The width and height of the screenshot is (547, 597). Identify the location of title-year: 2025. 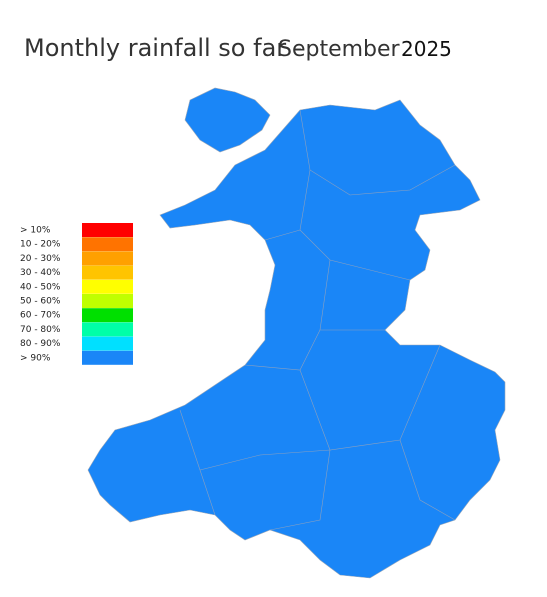
(426, 49).